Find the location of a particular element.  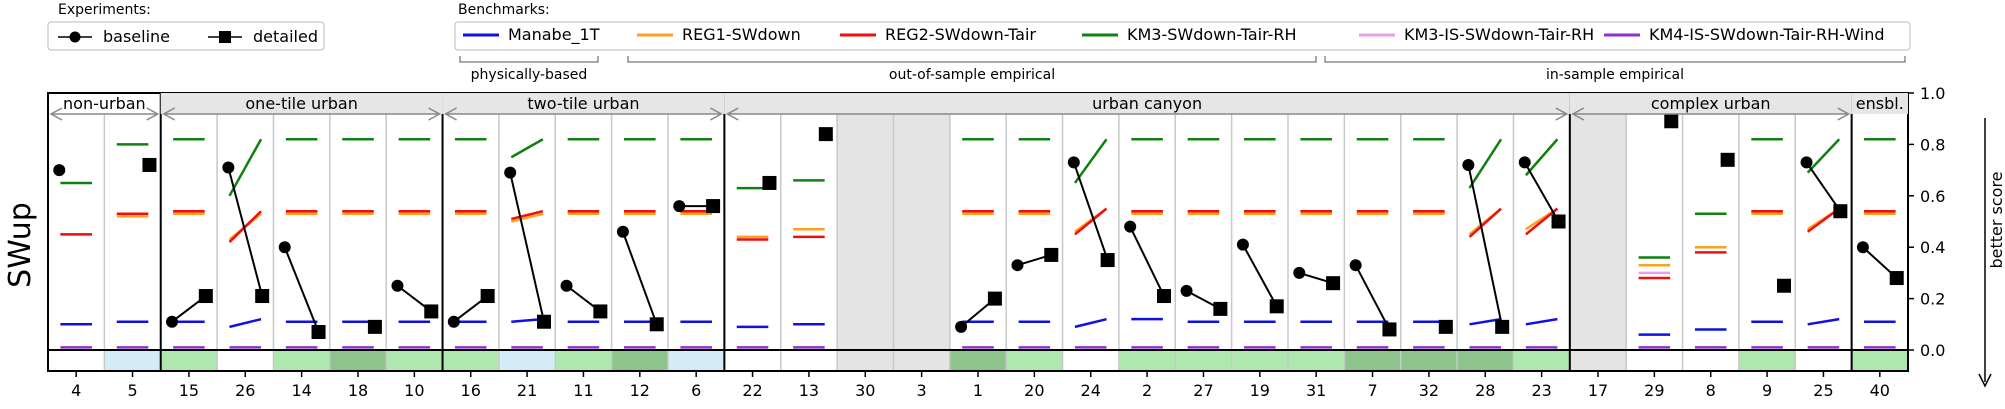

x-tick-label: 22 is located at coordinates (752, 390).